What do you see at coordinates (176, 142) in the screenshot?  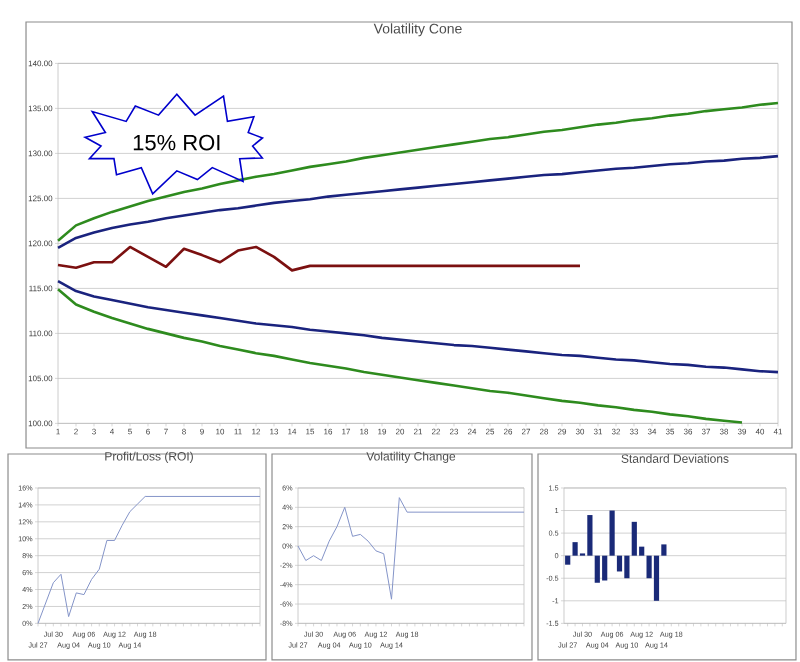 I see `annotation: 15% ROI` at bounding box center [176, 142].